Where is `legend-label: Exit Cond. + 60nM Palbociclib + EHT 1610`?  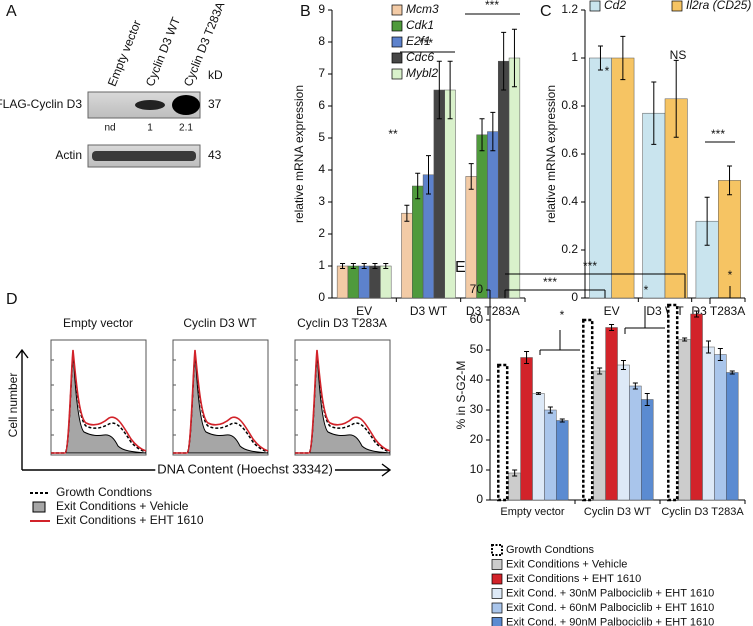
legend-label: Exit Cond. + 60nM Palbociclib + EHT 1610 is located at coordinates (610, 608).